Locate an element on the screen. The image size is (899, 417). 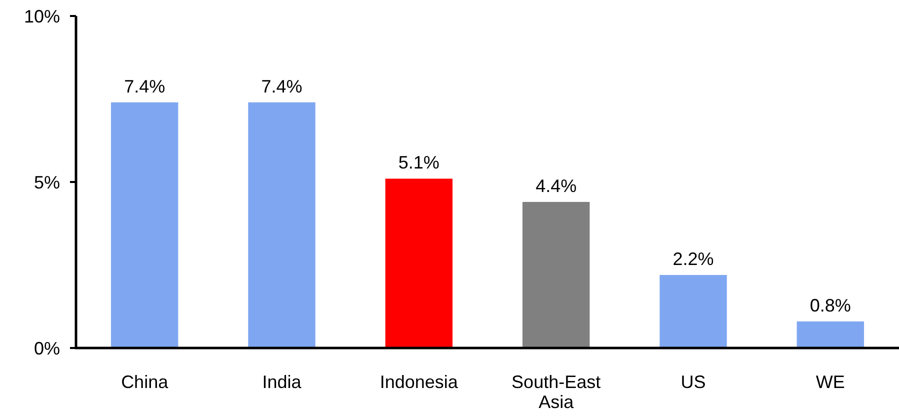
x-tick-label: South-East Asia is located at coordinates (556, 392).